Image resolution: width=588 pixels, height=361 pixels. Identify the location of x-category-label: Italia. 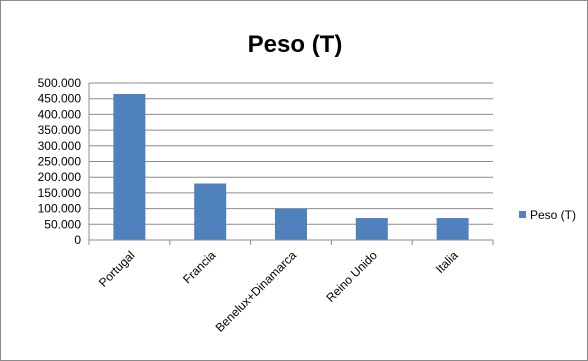
(447, 262).